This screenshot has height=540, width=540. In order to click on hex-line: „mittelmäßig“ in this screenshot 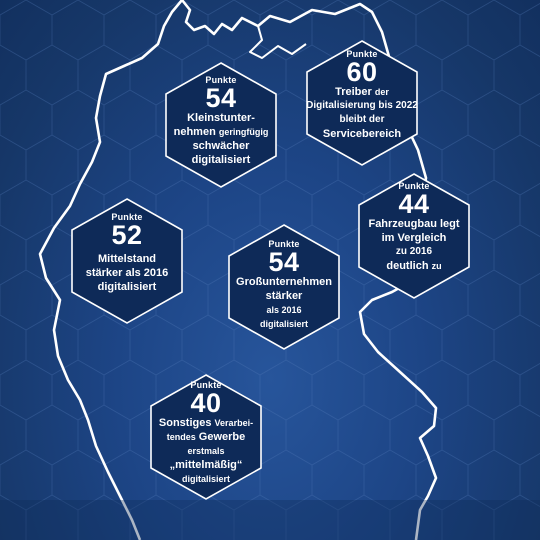, I will do `click(206, 465)`.